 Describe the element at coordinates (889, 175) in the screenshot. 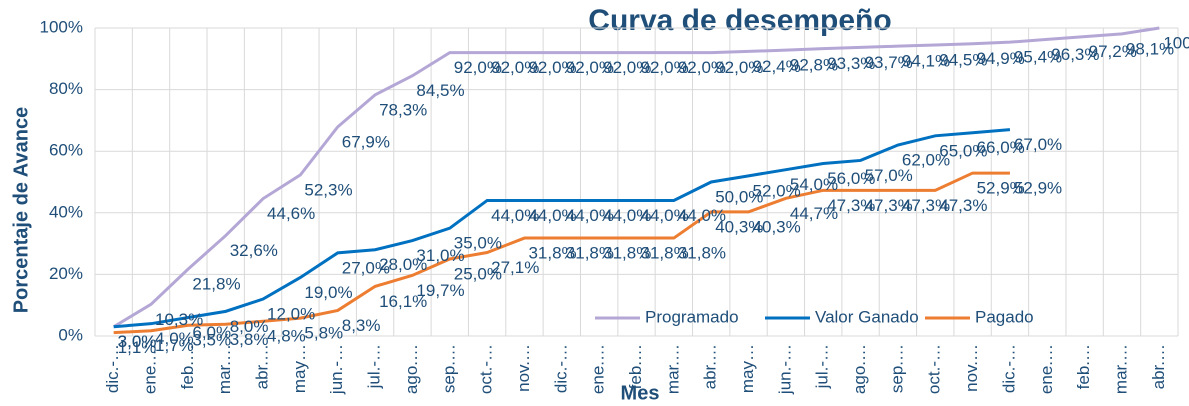

I see `data-label: 57,0%` at that location.